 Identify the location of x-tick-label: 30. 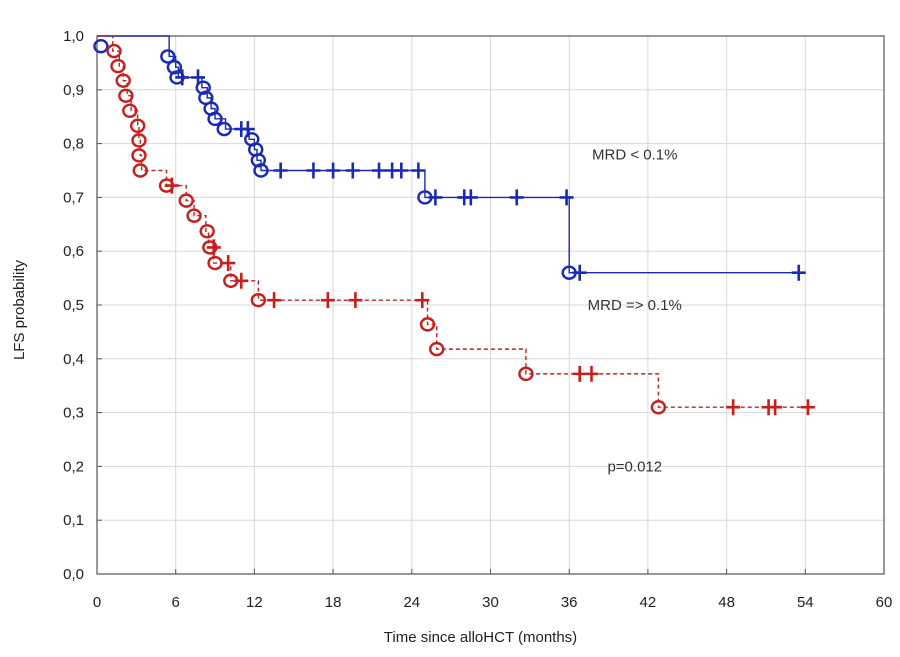
(490, 602).